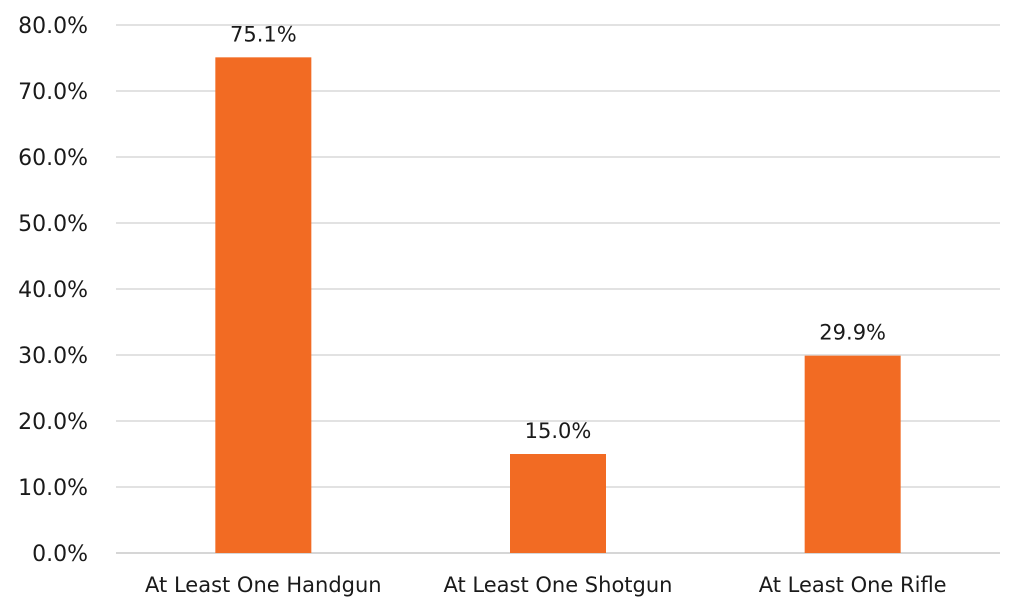 The height and width of the screenshot is (611, 1015). Describe the element at coordinates (53, 422) in the screenshot. I see `y-tick-label: 20.0%` at that location.